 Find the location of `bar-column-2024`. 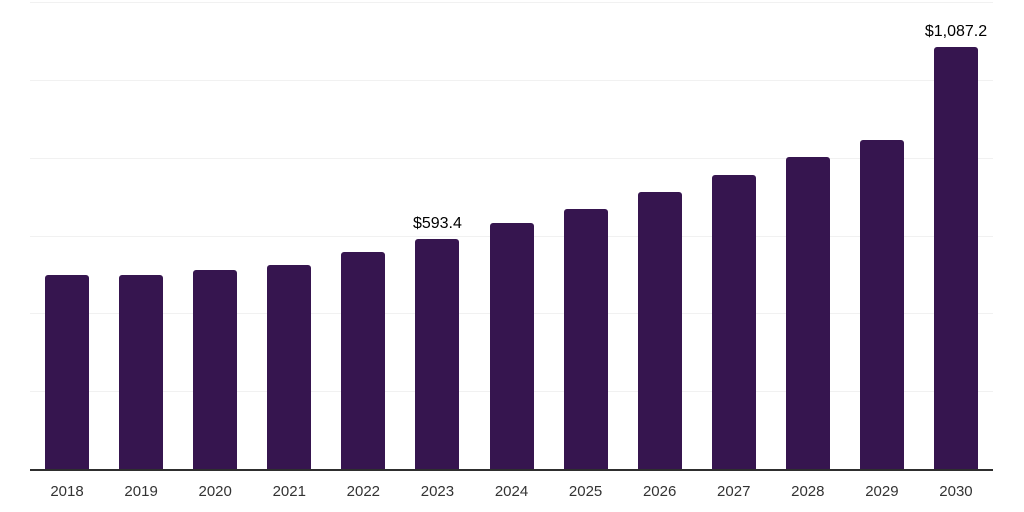

bar-column-2024 is located at coordinates (511, 236).